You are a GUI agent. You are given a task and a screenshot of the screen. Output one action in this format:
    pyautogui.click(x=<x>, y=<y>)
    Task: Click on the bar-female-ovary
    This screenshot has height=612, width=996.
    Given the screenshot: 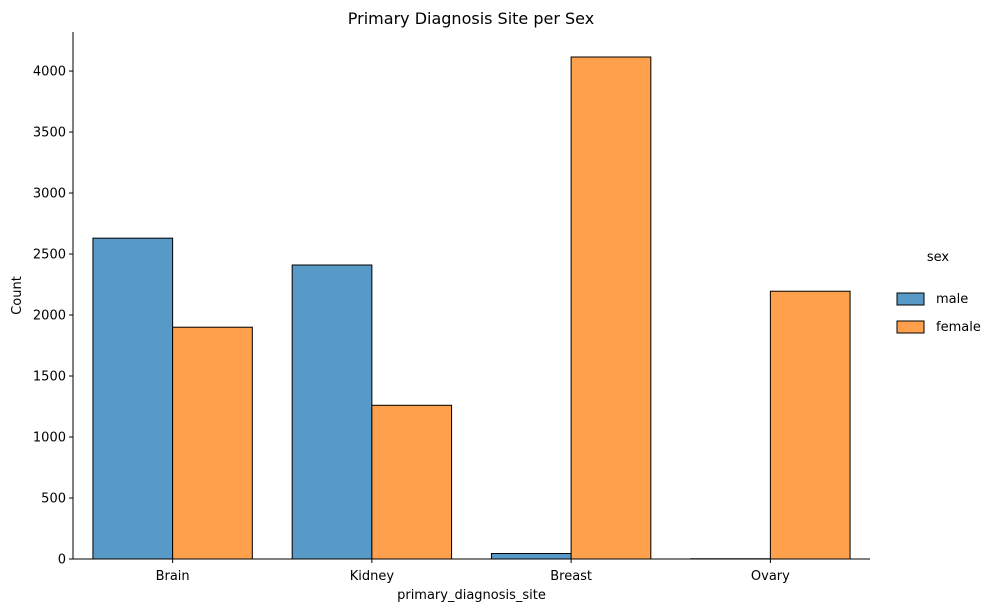 What is the action you would take?
    pyautogui.click(x=810, y=425)
    